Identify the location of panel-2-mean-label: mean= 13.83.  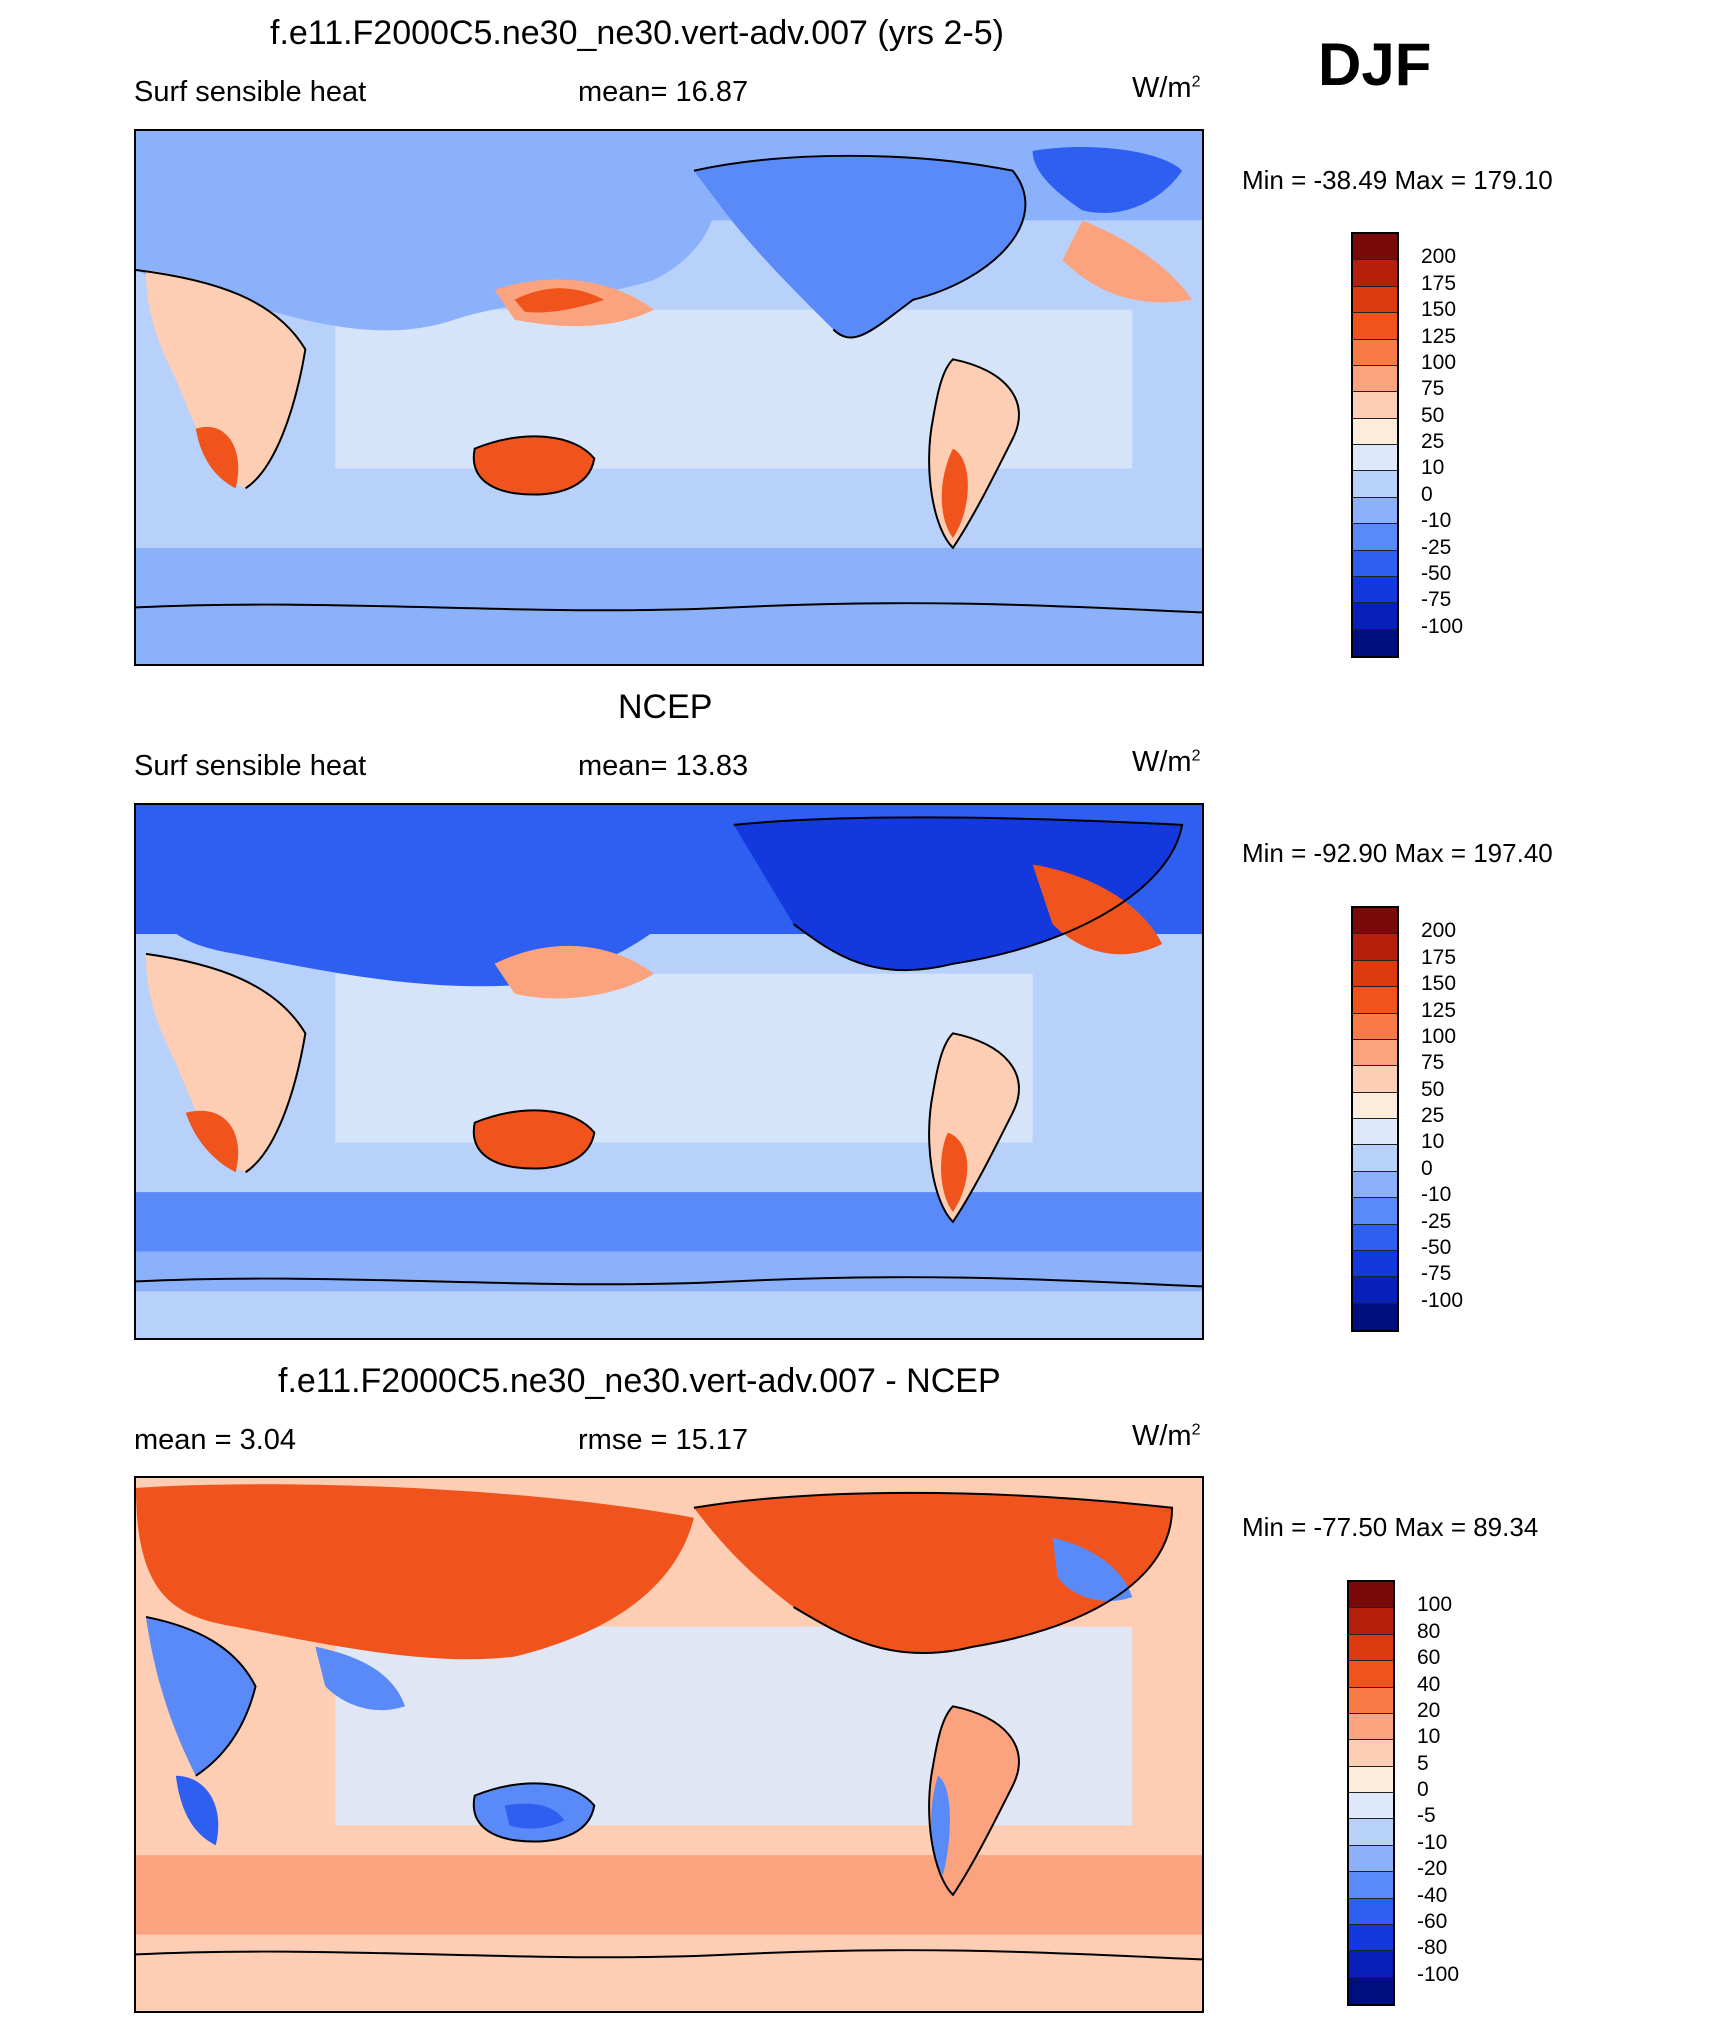
(663, 766).